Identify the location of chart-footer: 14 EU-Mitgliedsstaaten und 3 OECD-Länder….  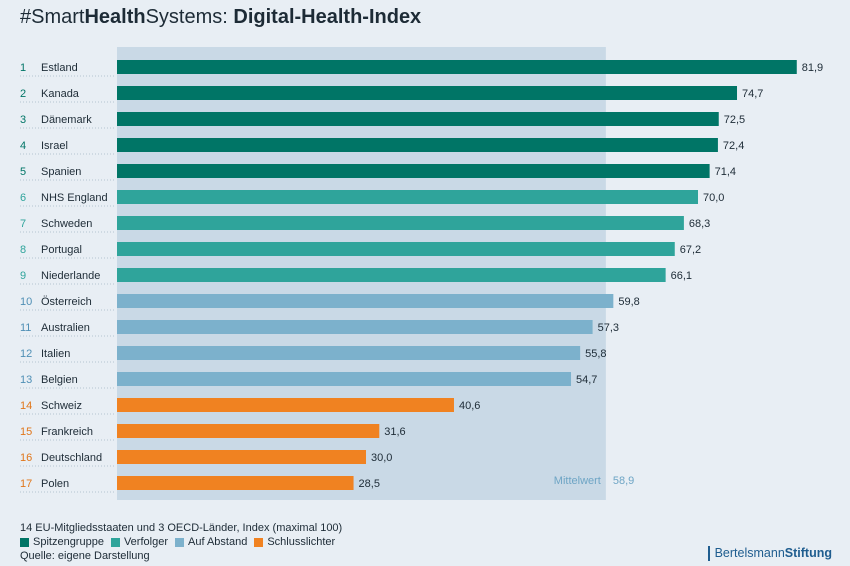
(181, 542).